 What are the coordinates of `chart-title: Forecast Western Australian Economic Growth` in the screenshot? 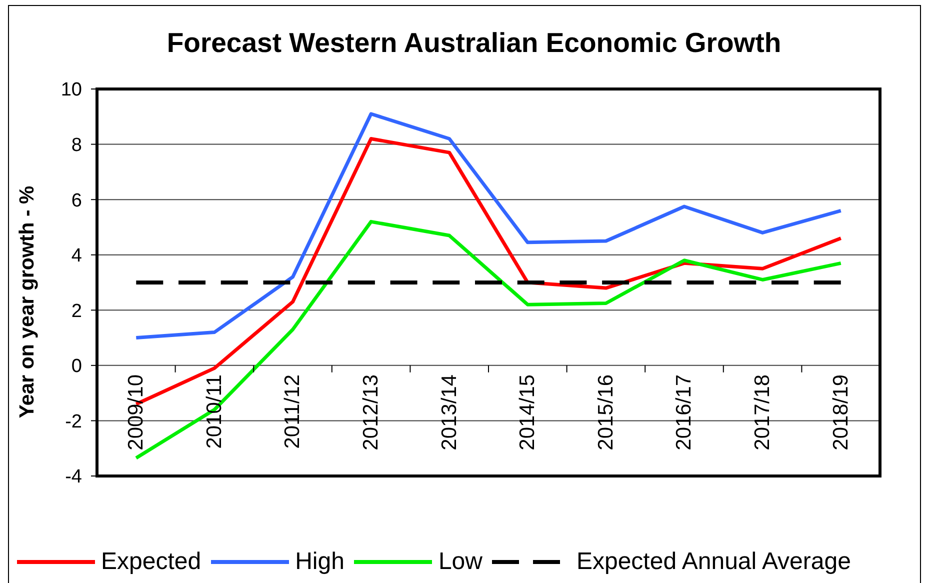 It's located at (474, 42).